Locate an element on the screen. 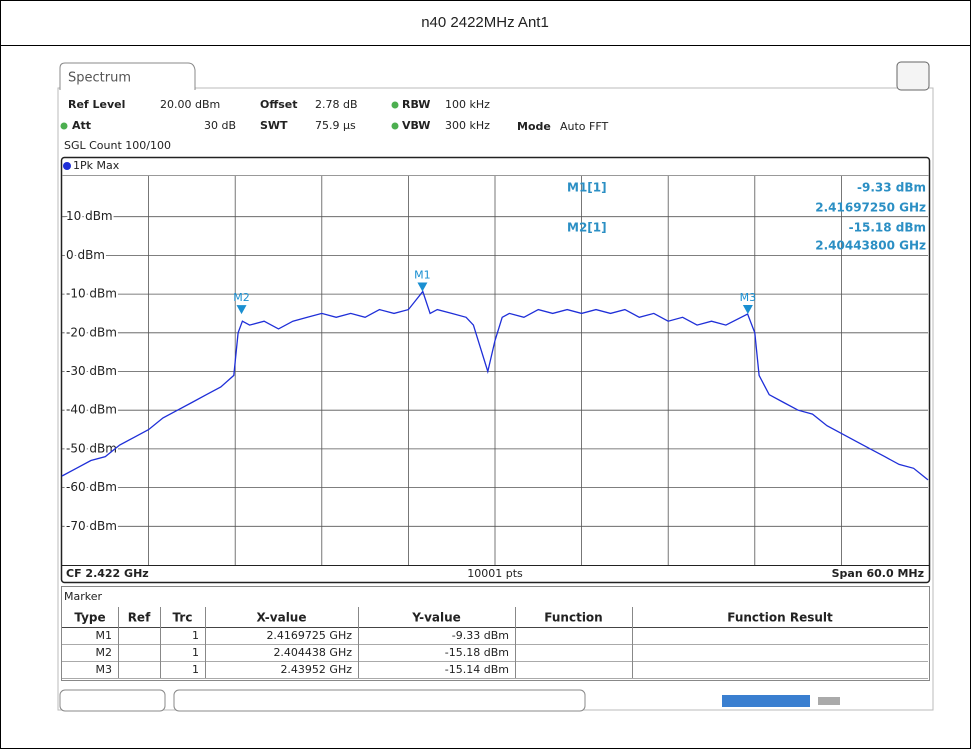 The image size is (971, 749). readout: -15.18 dBm is located at coordinates (887, 228).